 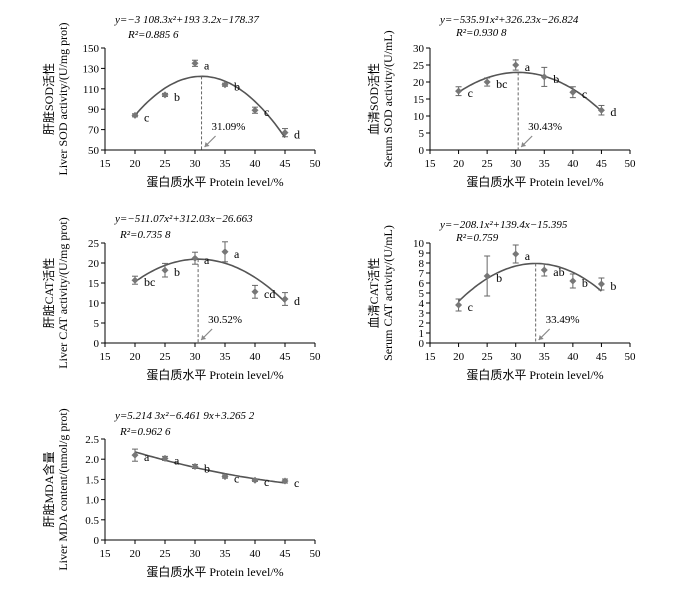 What do you see at coordinates (563, 320) in the screenshot?
I see `optimum-label: 33.49%` at bounding box center [563, 320].